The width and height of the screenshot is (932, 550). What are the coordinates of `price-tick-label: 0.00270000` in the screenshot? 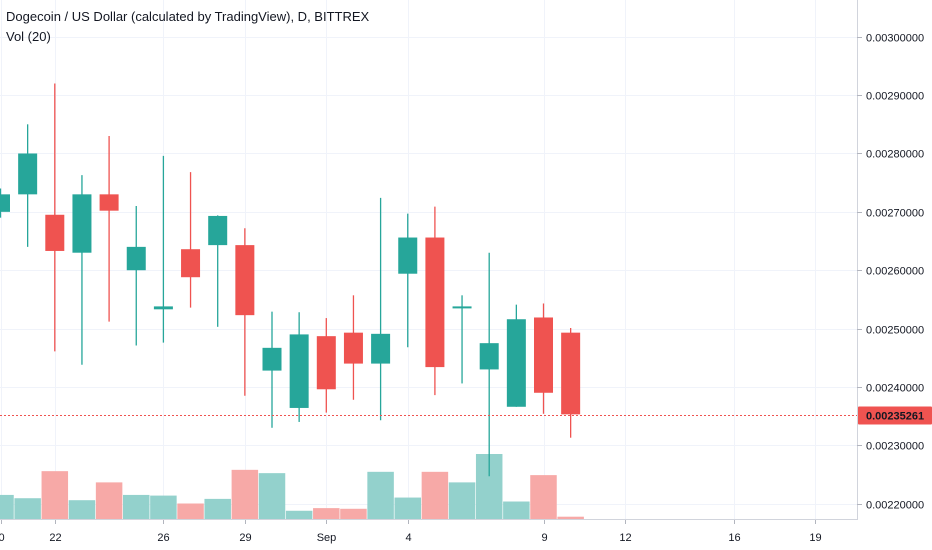 It's located at (895, 214).